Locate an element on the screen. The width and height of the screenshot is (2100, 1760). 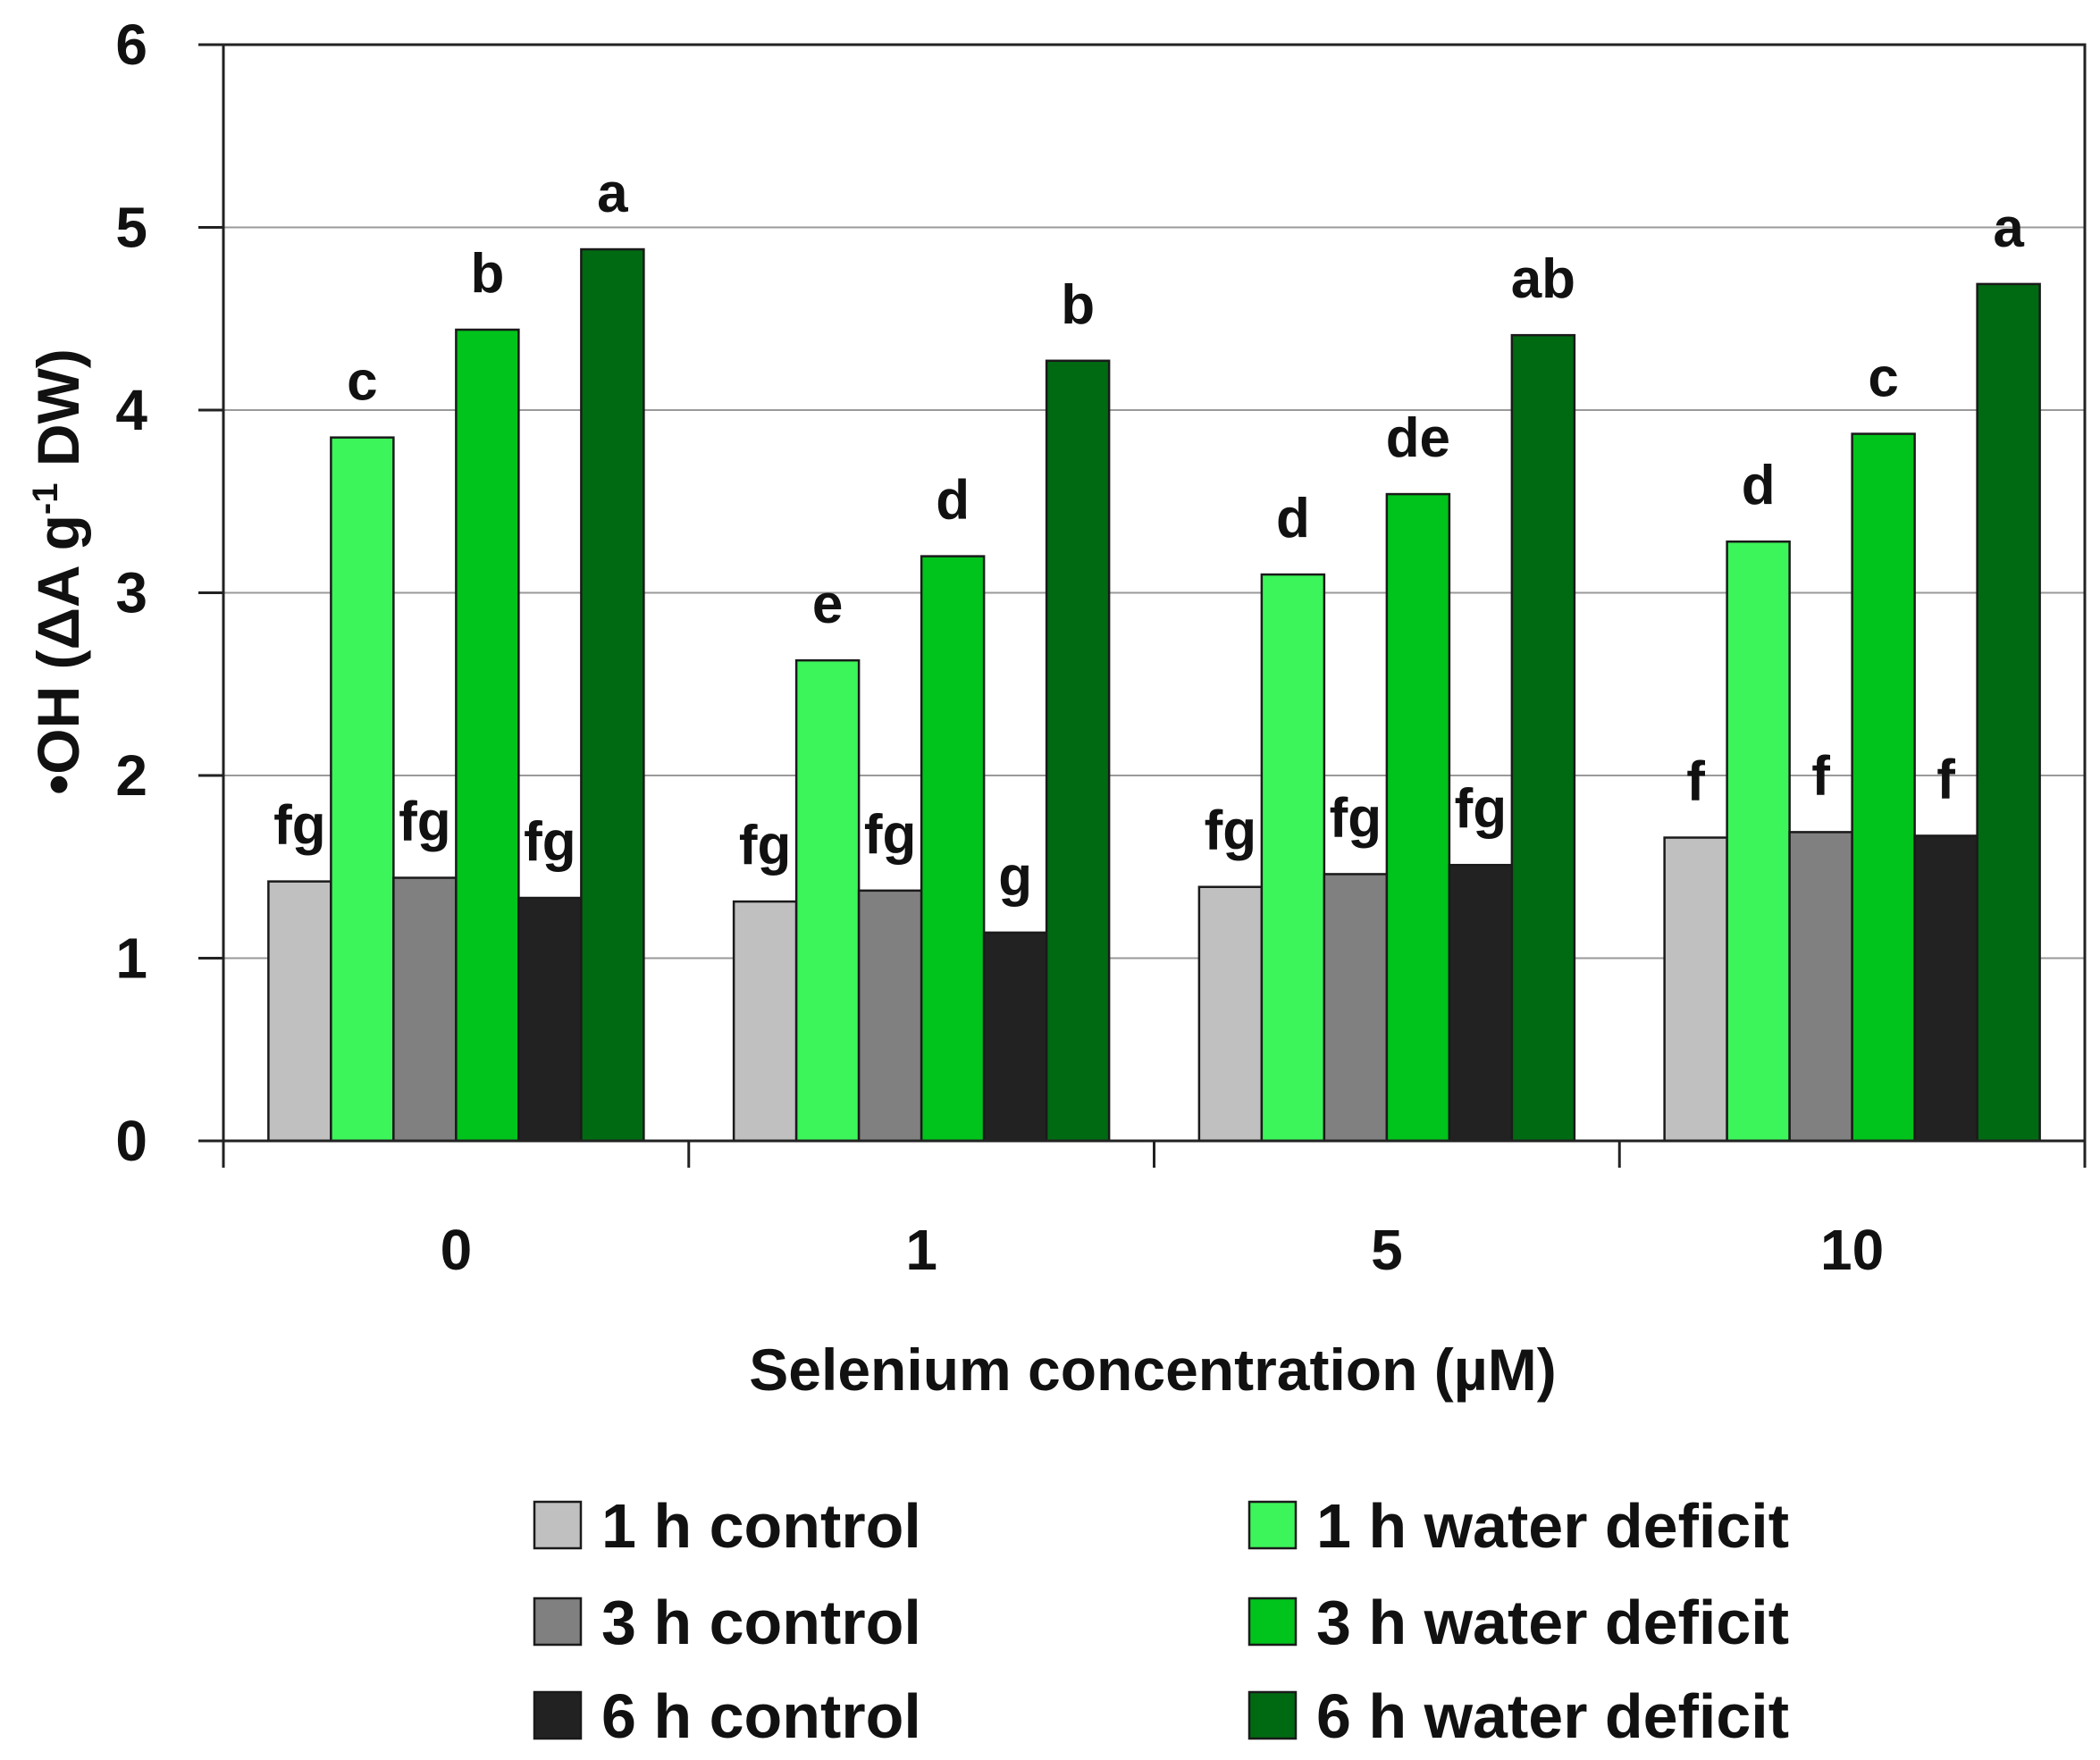
y-axis-title: •OH (ΔA g-1 DW) is located at coordinates (58, 572).